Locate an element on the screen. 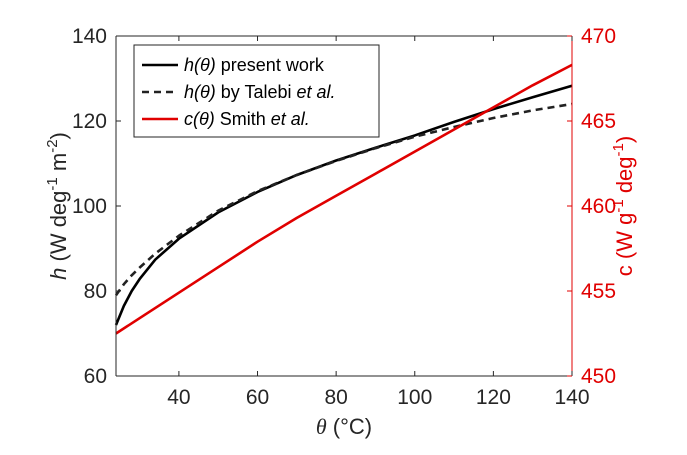  right-y-tick-label: 465 is located at coordinates (598, 121).